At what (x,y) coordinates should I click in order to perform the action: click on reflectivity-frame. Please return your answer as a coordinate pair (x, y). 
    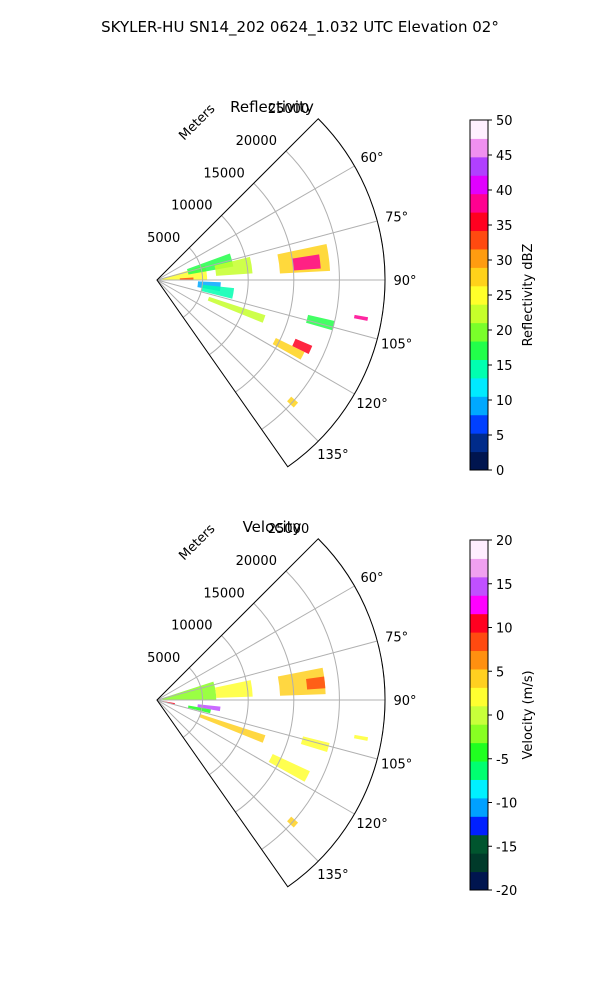
    Looking at the image, I should click on (271, 293).